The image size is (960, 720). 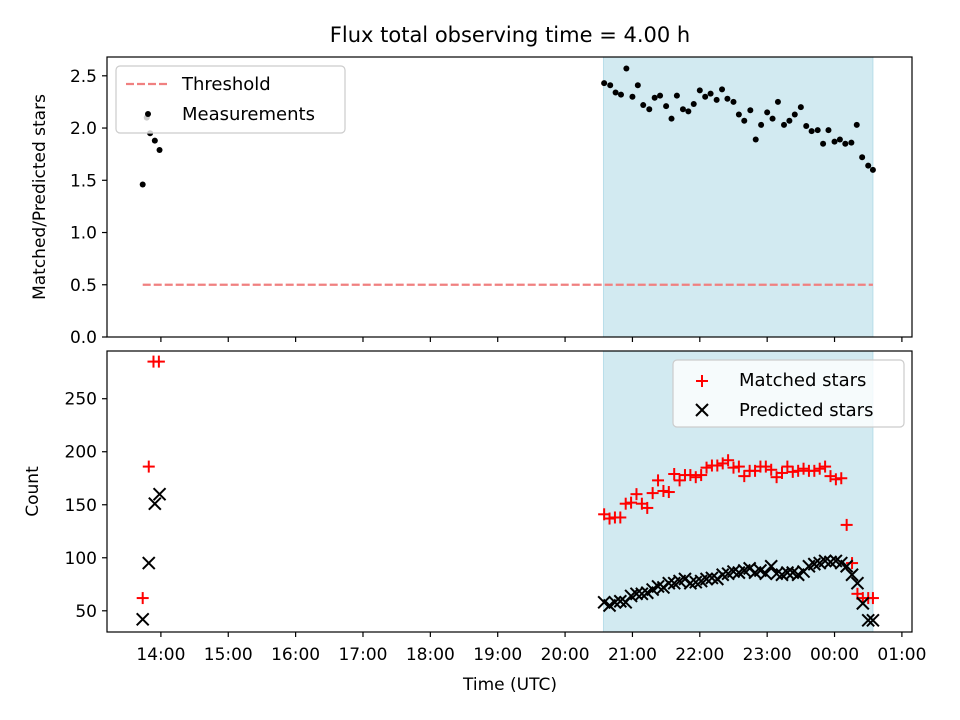 What do you see at coordinates (767, 655) in the screenshot?
I see `x-tick-label: 23:00` at bounding box center [767, 655].